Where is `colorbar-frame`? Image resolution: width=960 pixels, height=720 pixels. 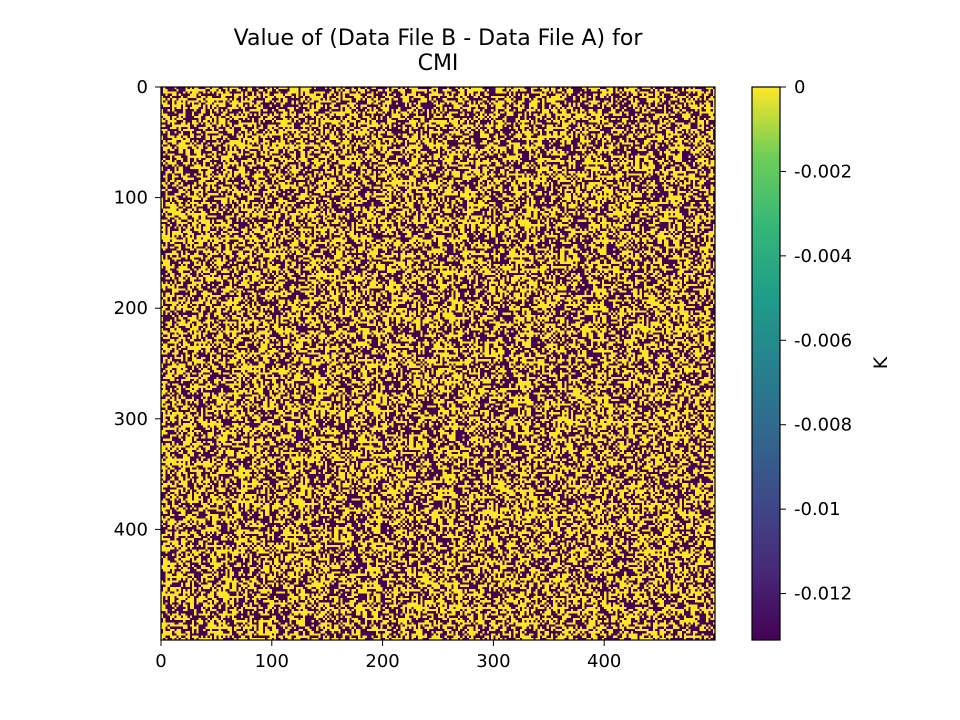
colorbar-frame is located at coordinates (766, 363).